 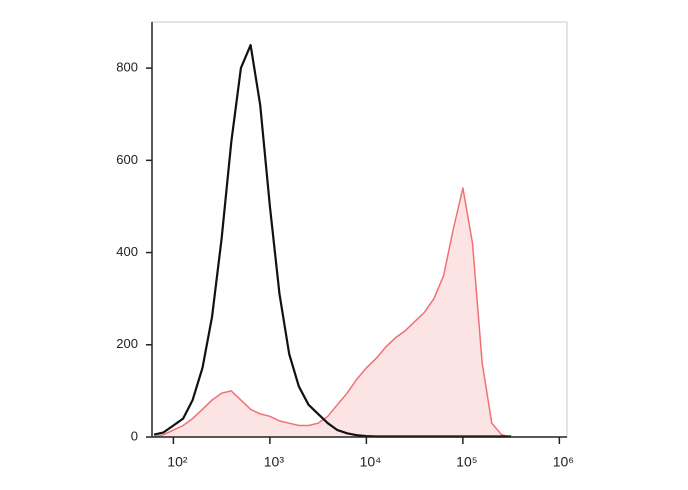 What do you see at coordinates (274, 462) in the screenshot?
I see `x-tick-label: 10³` at bounding box center [274, 462].